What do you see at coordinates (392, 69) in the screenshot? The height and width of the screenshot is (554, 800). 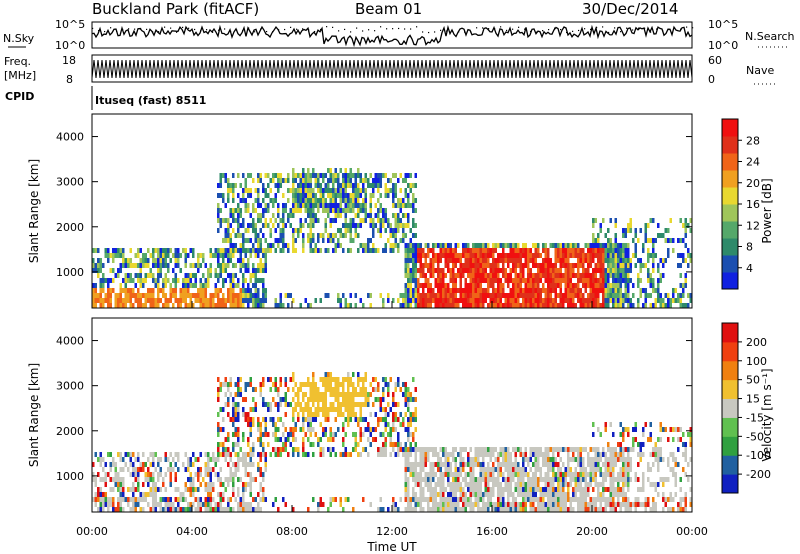 I see `freq-trace` at bounding box center [392, 69].